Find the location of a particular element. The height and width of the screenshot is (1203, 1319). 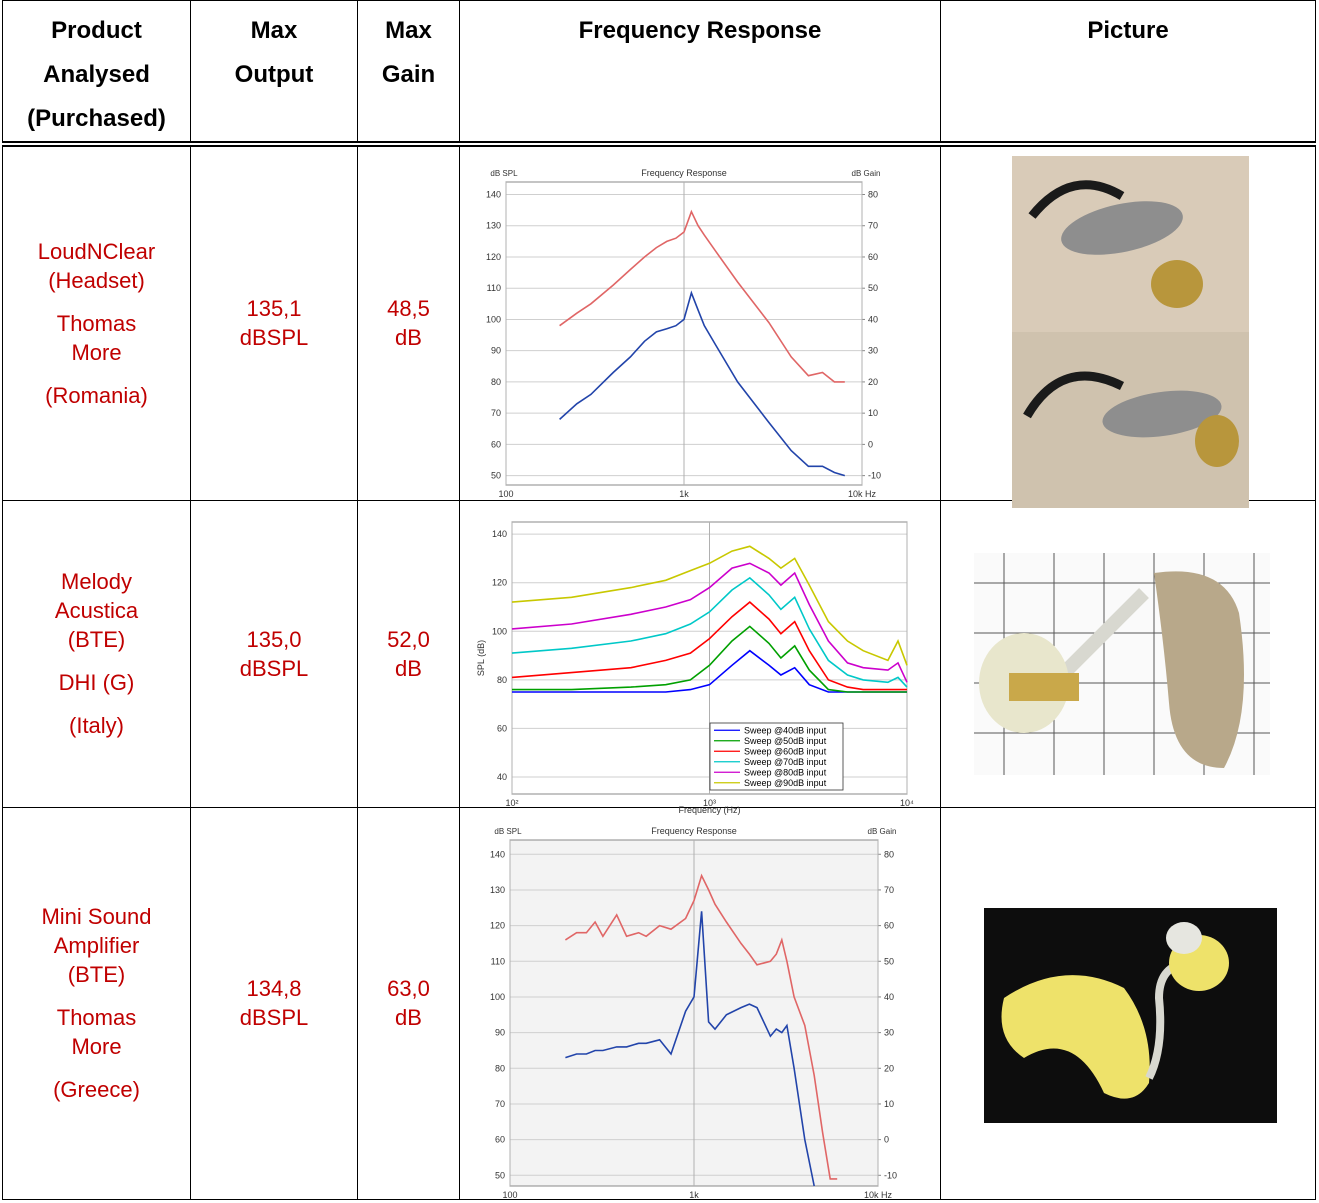

y2-axis-label: dB Gain is located at coordinates (882, 831).